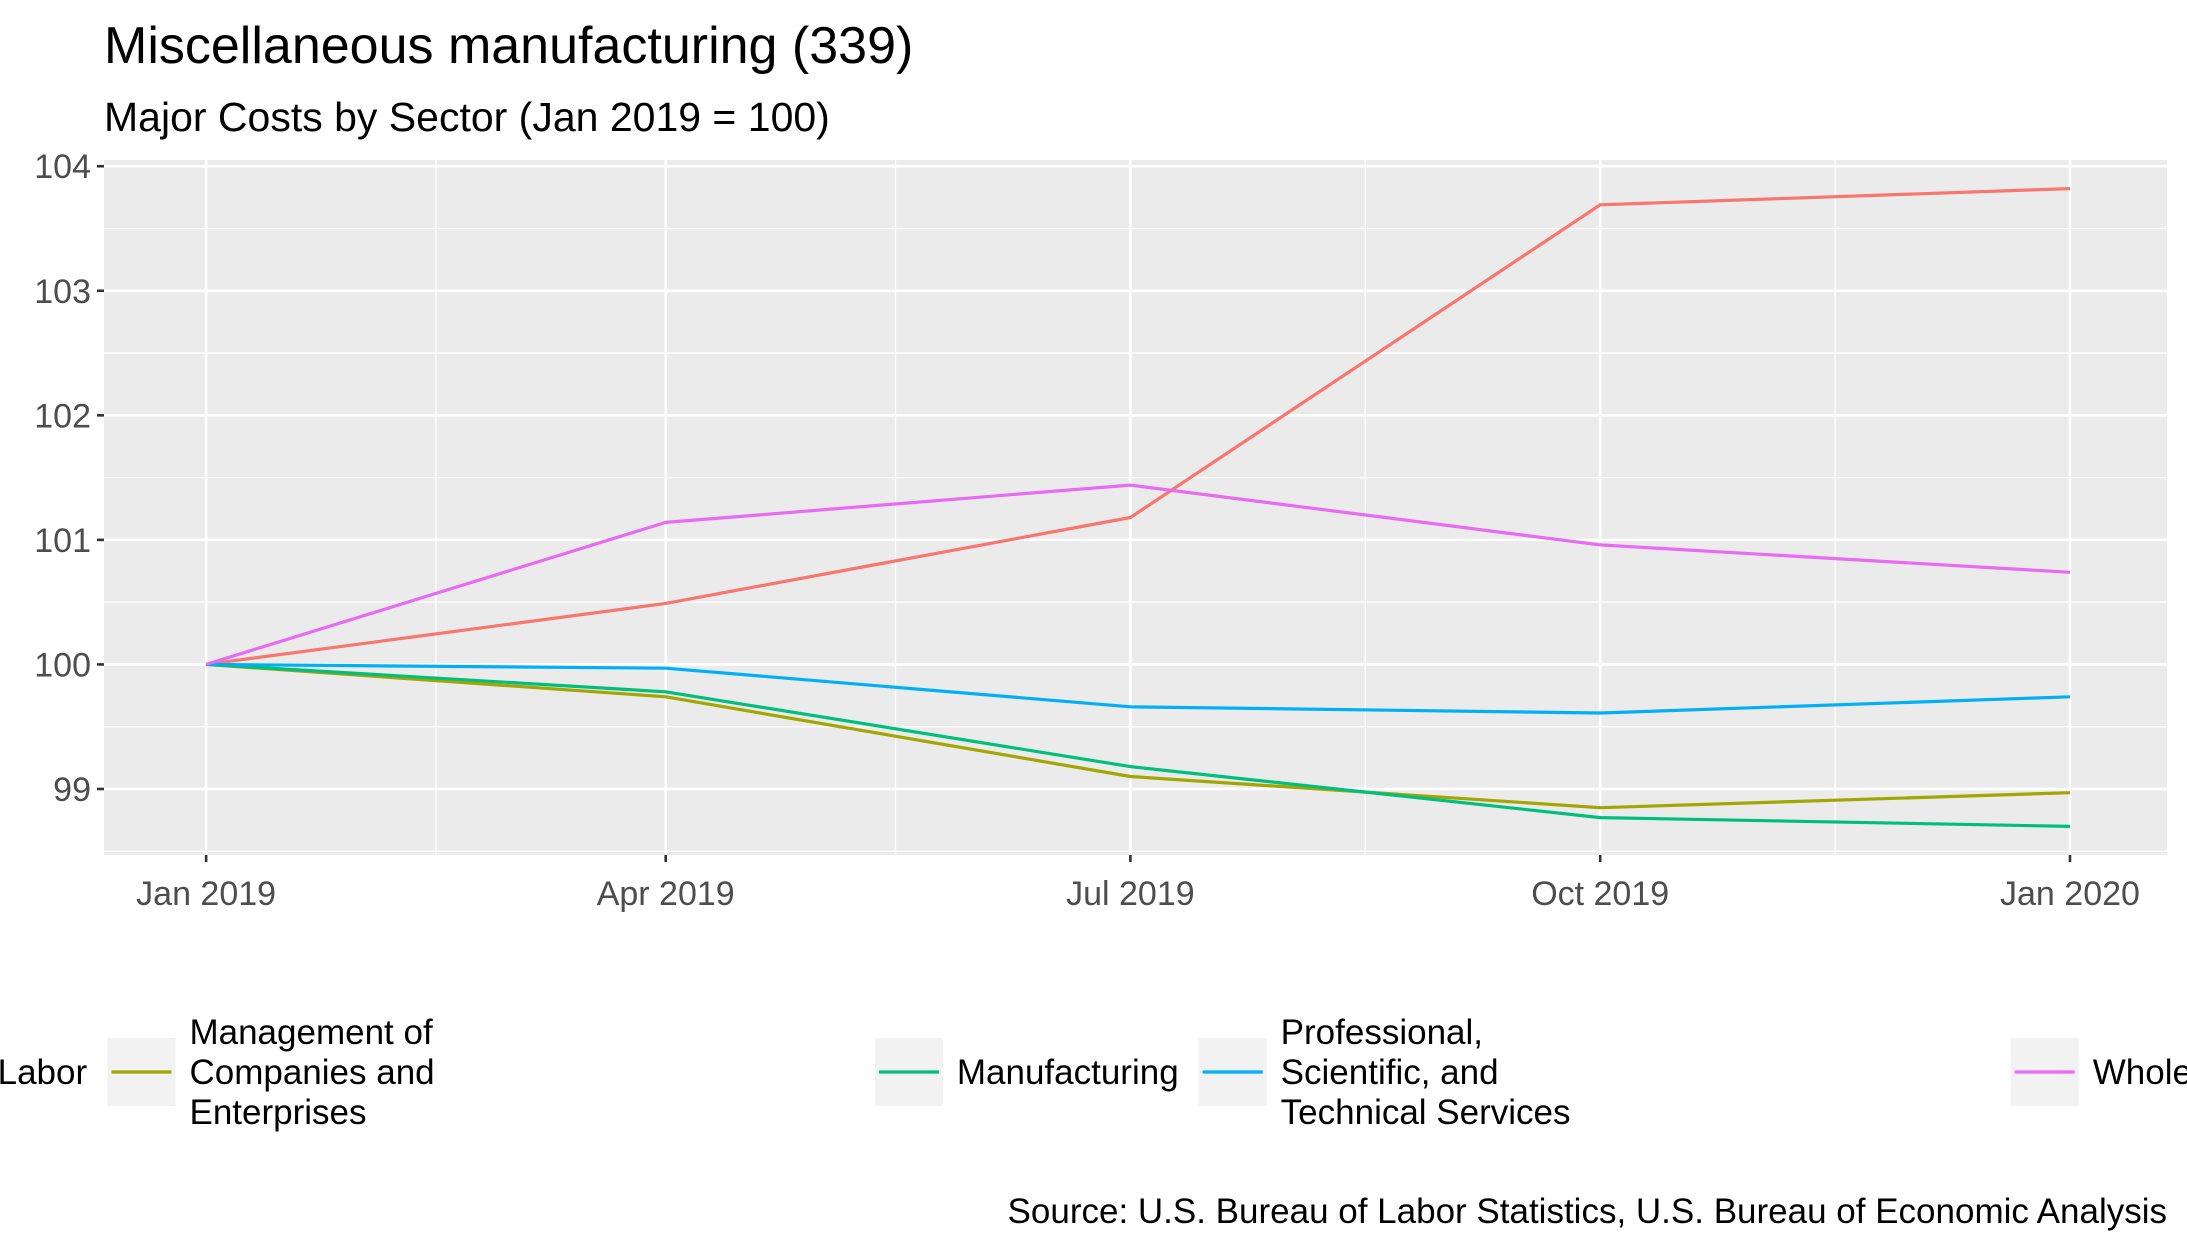  I want to click on legend-label: Labor, so click(43, 1072).